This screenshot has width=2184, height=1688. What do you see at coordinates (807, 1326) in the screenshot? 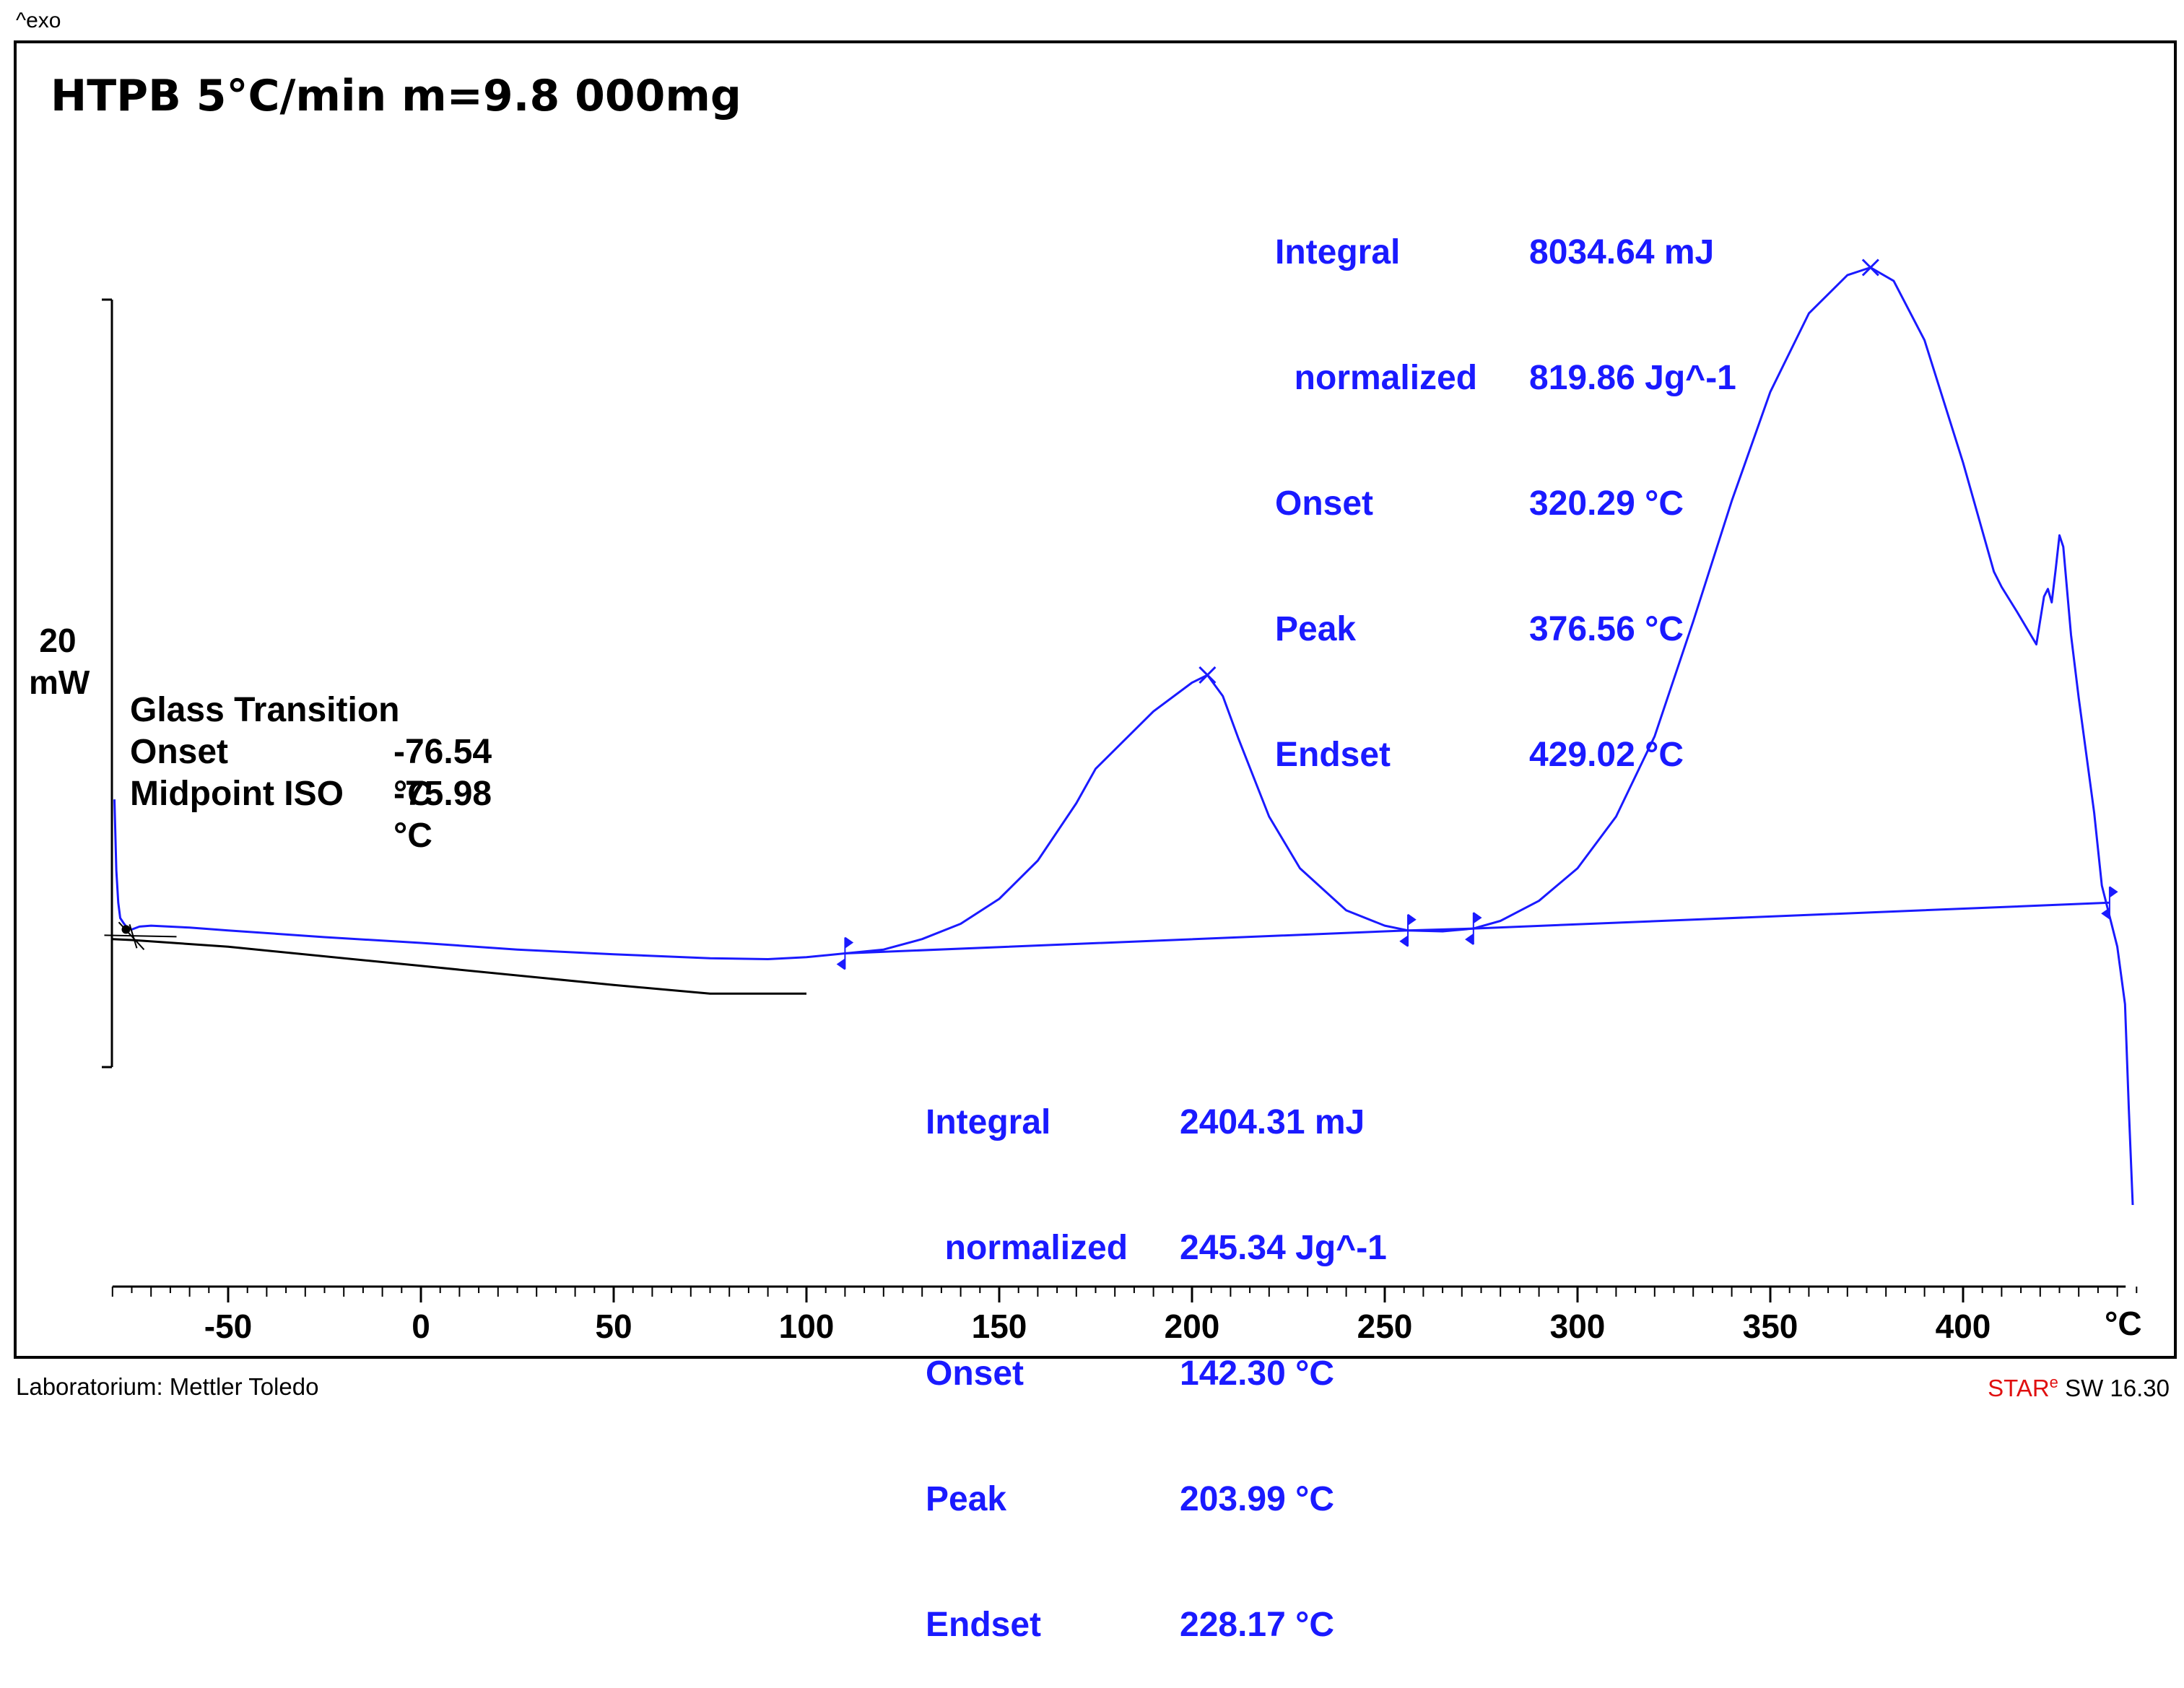
I see `x-tick-label: 100` at bounding box center [807, 1326].